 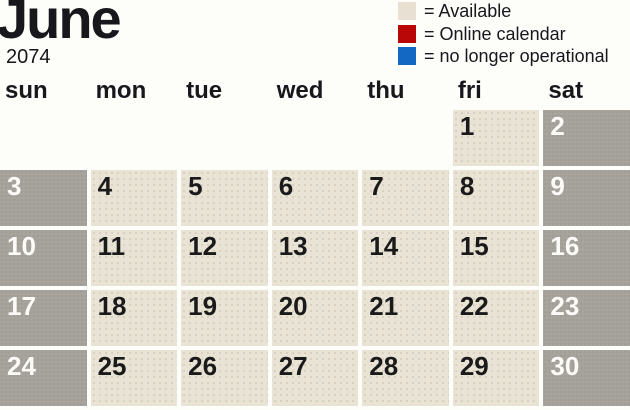 What do you see at coordinates (469, 90) in the screenshot?
I see `weekday-header-fri: fri` at bounding box center [469, 90].